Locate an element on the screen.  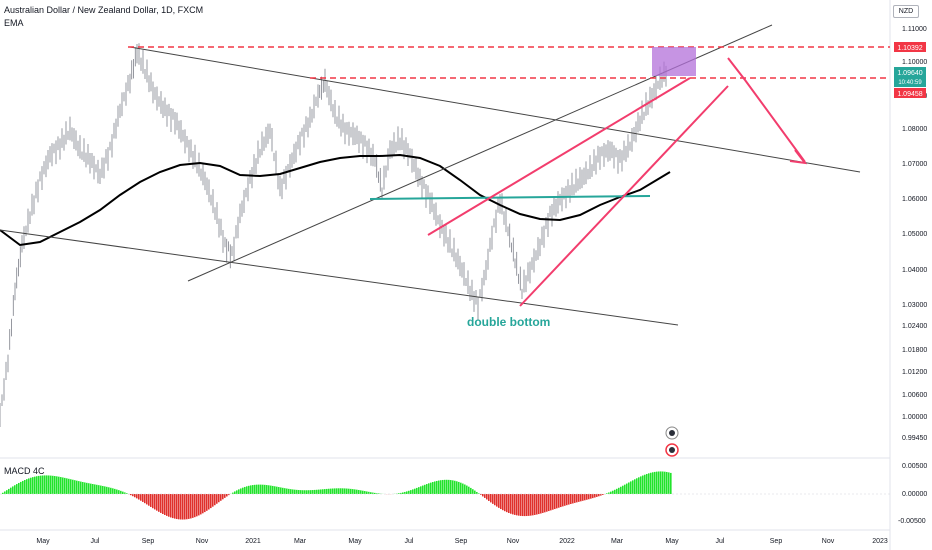
ema-legend: EMA is located at coordinates (14, 23).